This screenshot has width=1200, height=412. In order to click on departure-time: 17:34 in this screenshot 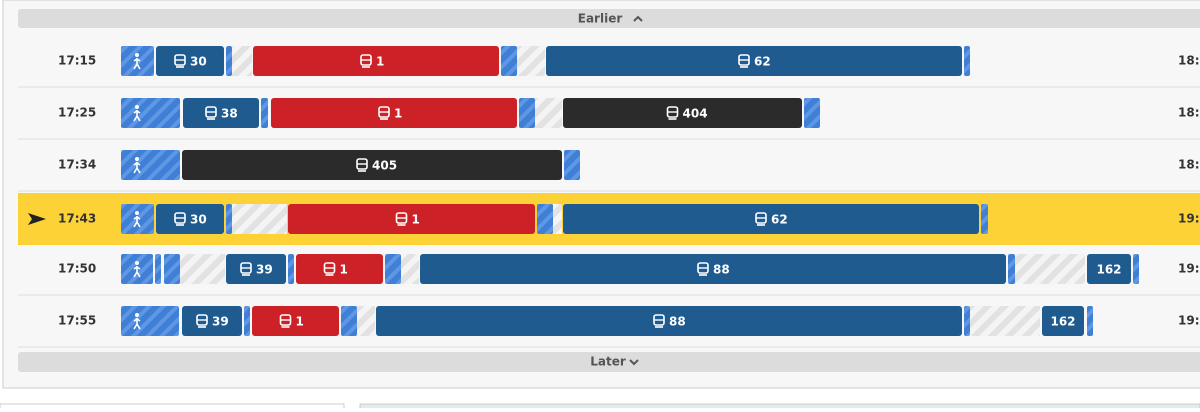, I will do `click(77, 165)`.